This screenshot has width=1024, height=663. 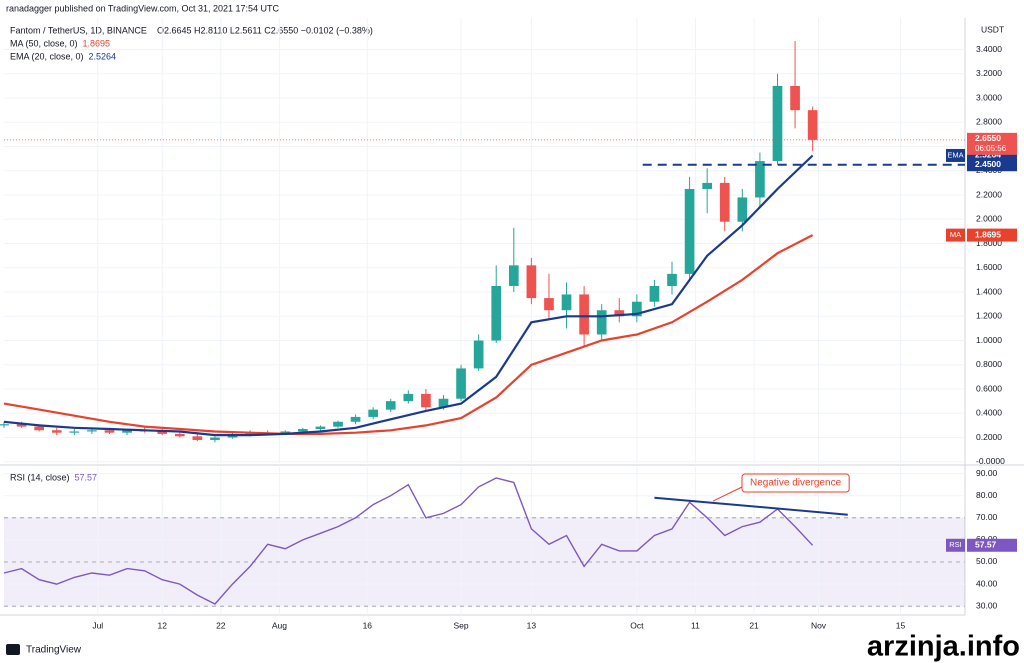 I want to click on tag-name: EMA, so click(x=955, y=154).